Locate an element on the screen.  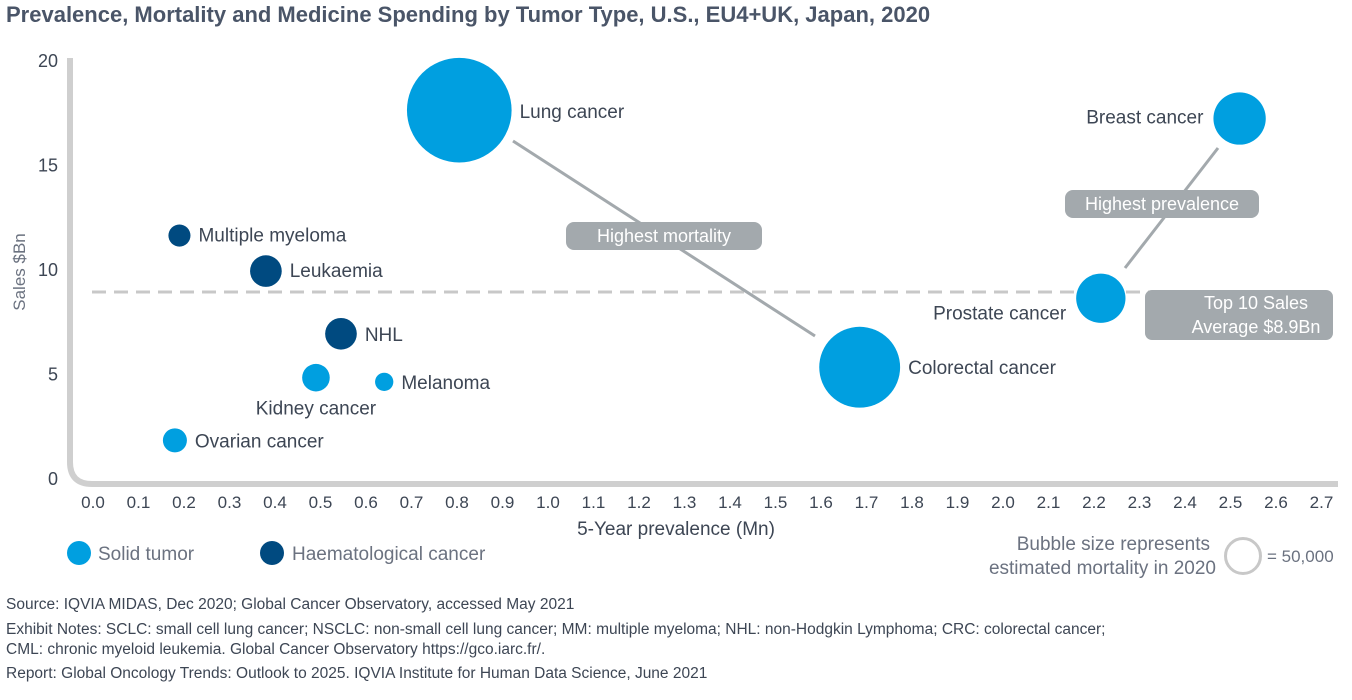
bubble-label: Colorectal cancer is located at coordinates (982, 368).